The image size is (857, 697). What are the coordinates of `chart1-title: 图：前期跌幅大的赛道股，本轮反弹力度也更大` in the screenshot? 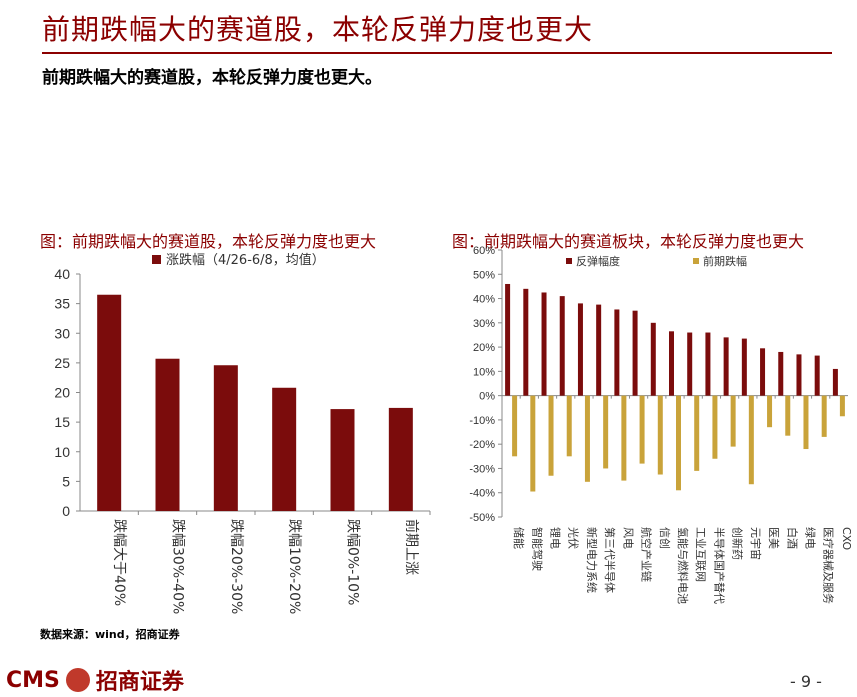 It's located at (208, 241).